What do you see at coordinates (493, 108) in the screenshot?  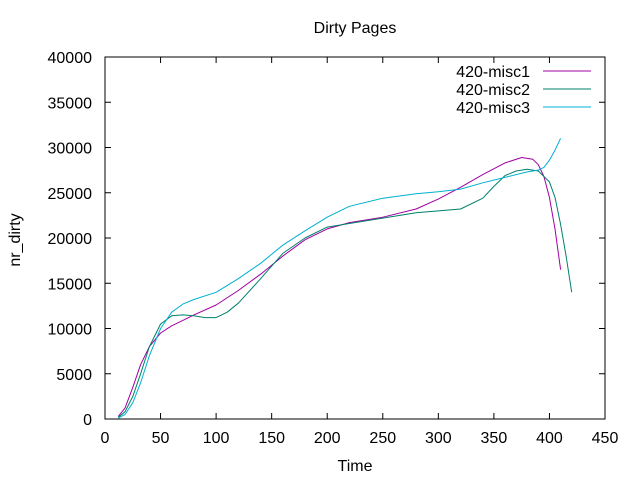 I see `legend-label: 420-misc3` at bounding box center [493, 108].